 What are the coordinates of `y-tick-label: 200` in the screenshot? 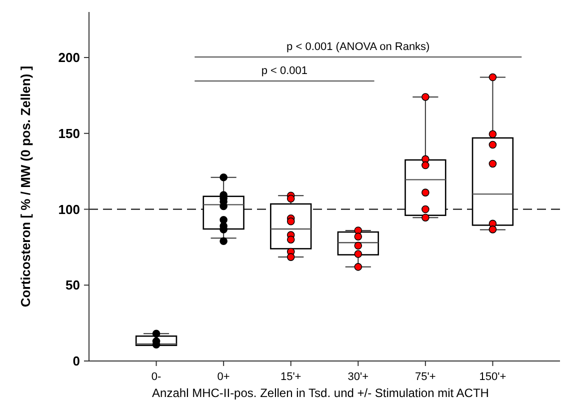 It's located at (69, 58).